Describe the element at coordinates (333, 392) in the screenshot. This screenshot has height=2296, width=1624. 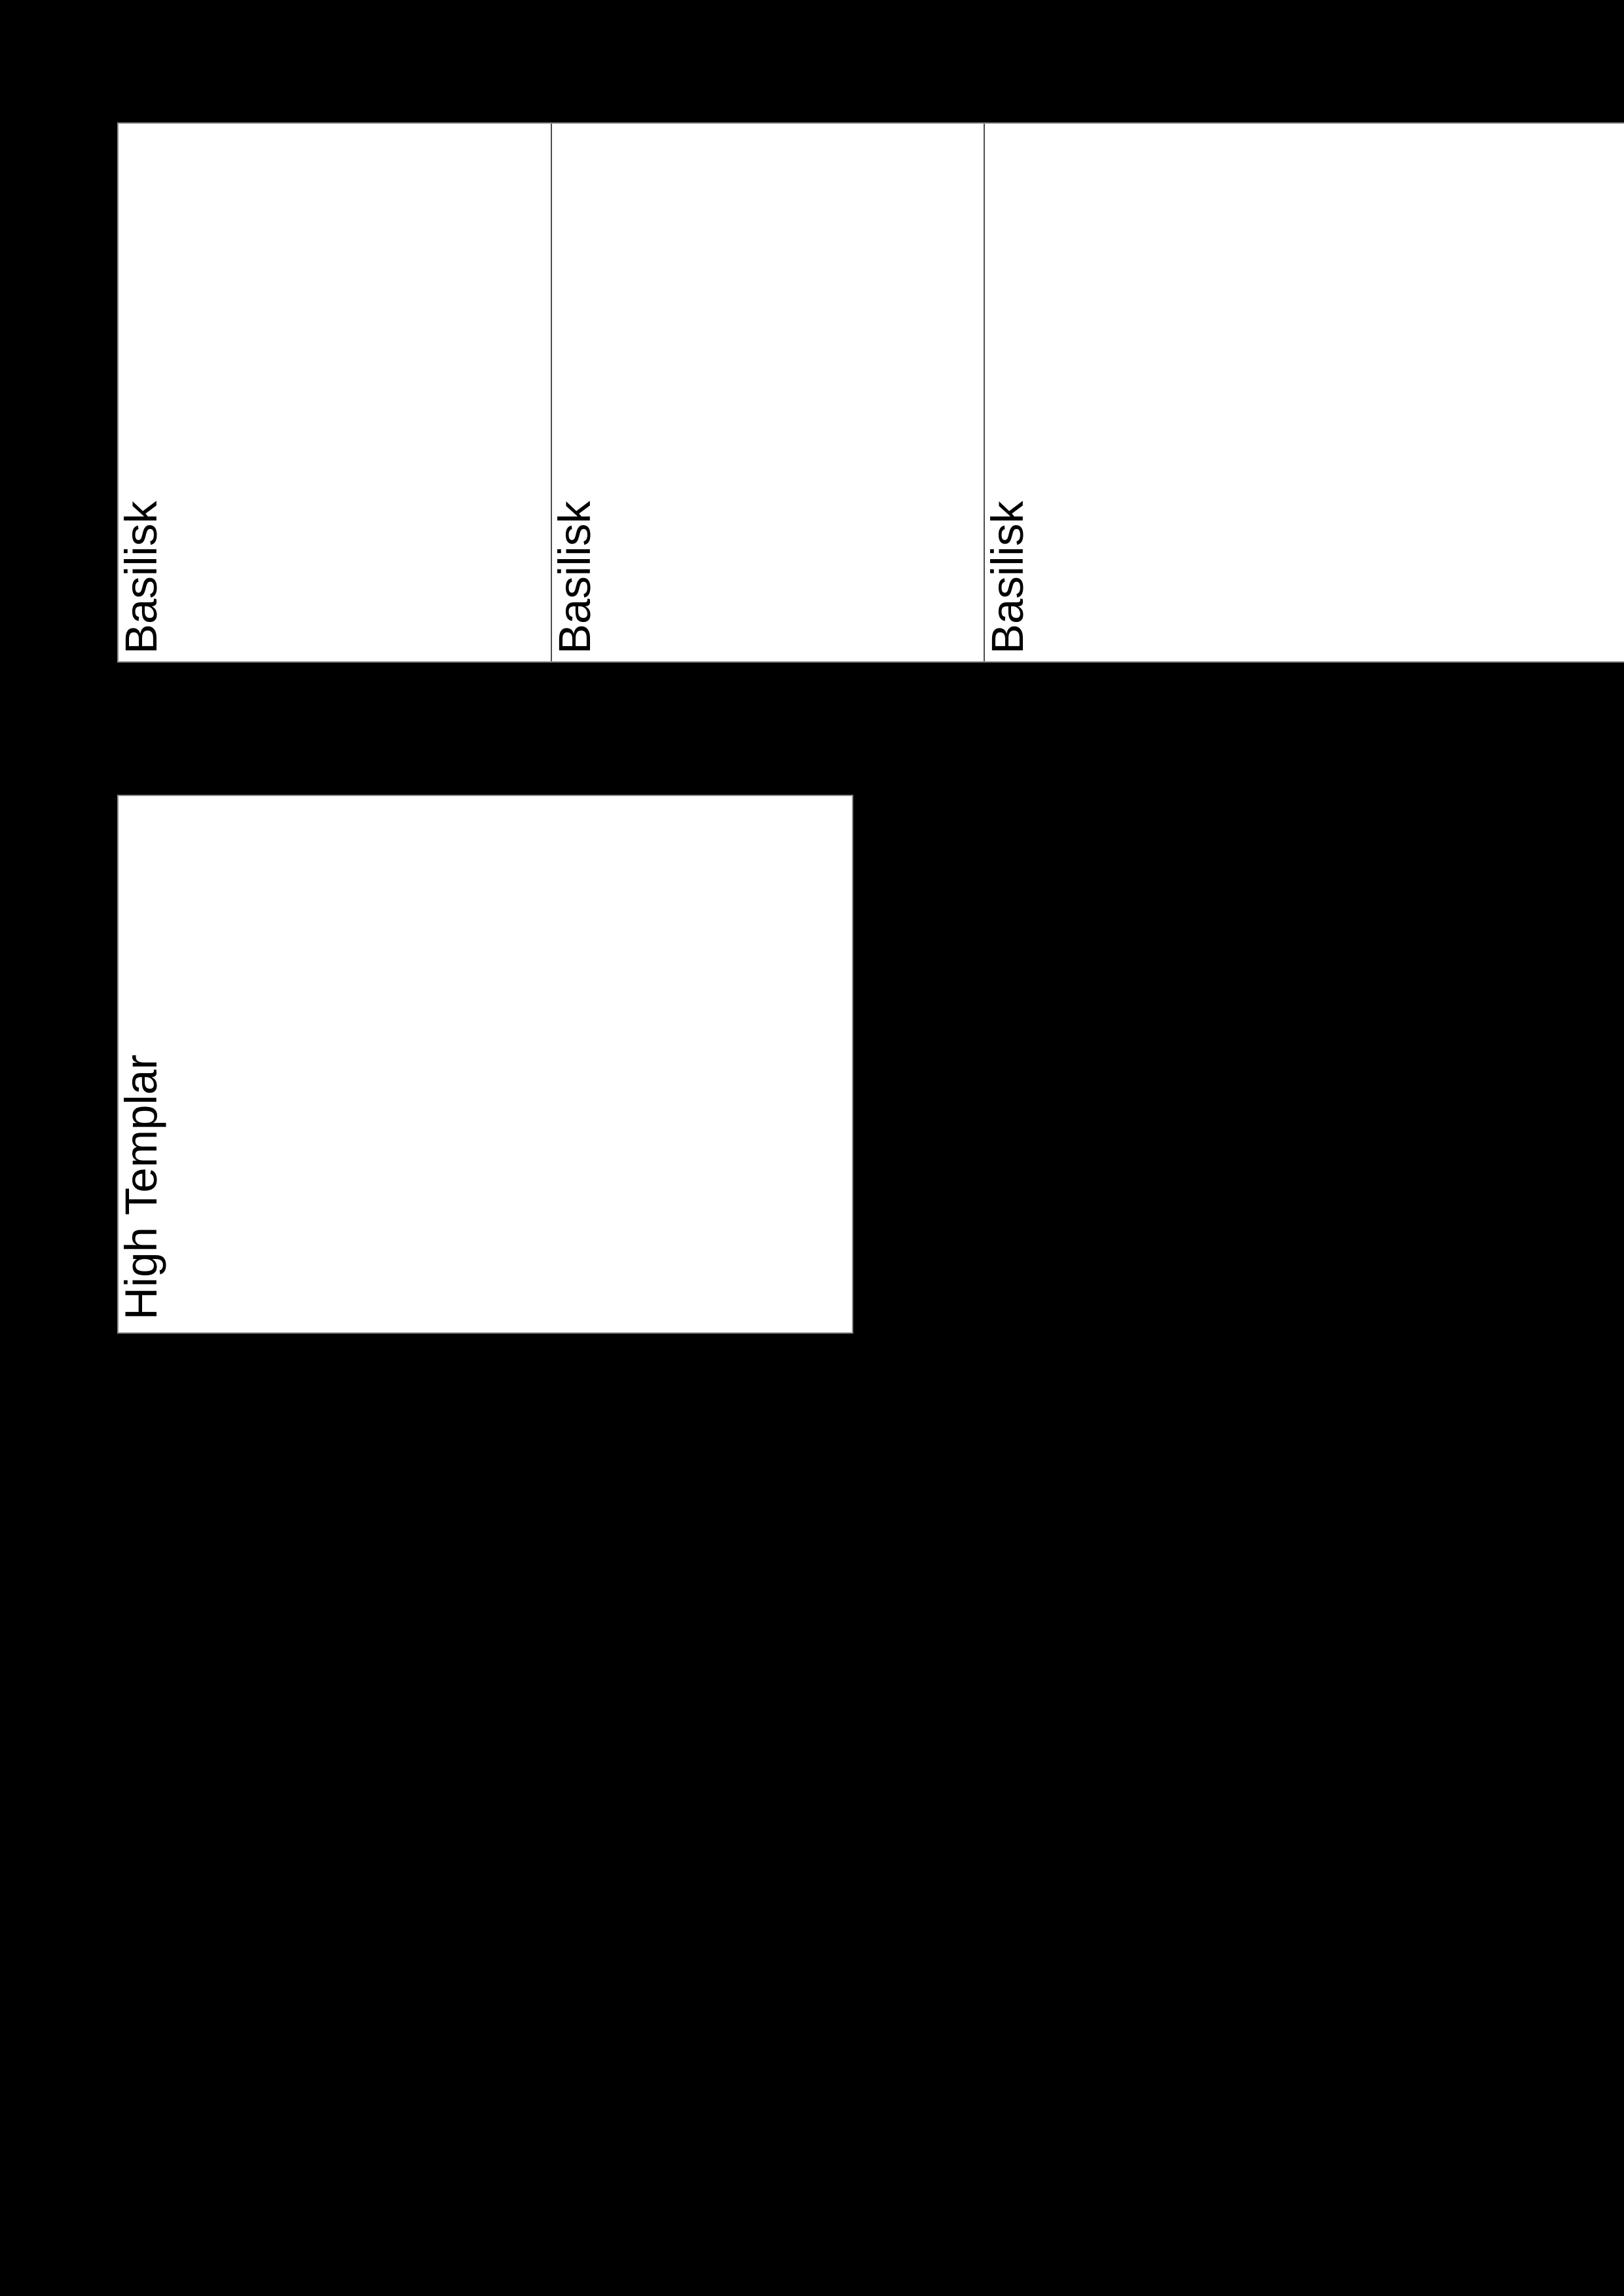
I see `card-basilisk-1: Basilisk` at that location.